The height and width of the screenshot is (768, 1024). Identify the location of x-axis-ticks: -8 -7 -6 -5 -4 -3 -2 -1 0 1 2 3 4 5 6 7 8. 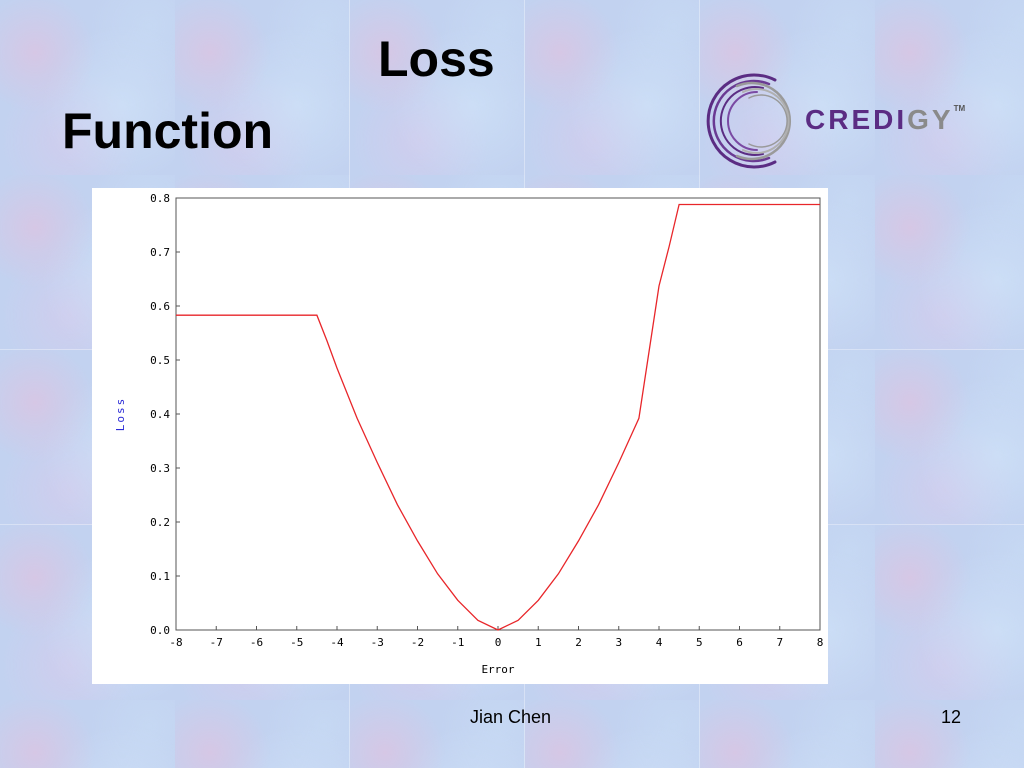
(496, 637).